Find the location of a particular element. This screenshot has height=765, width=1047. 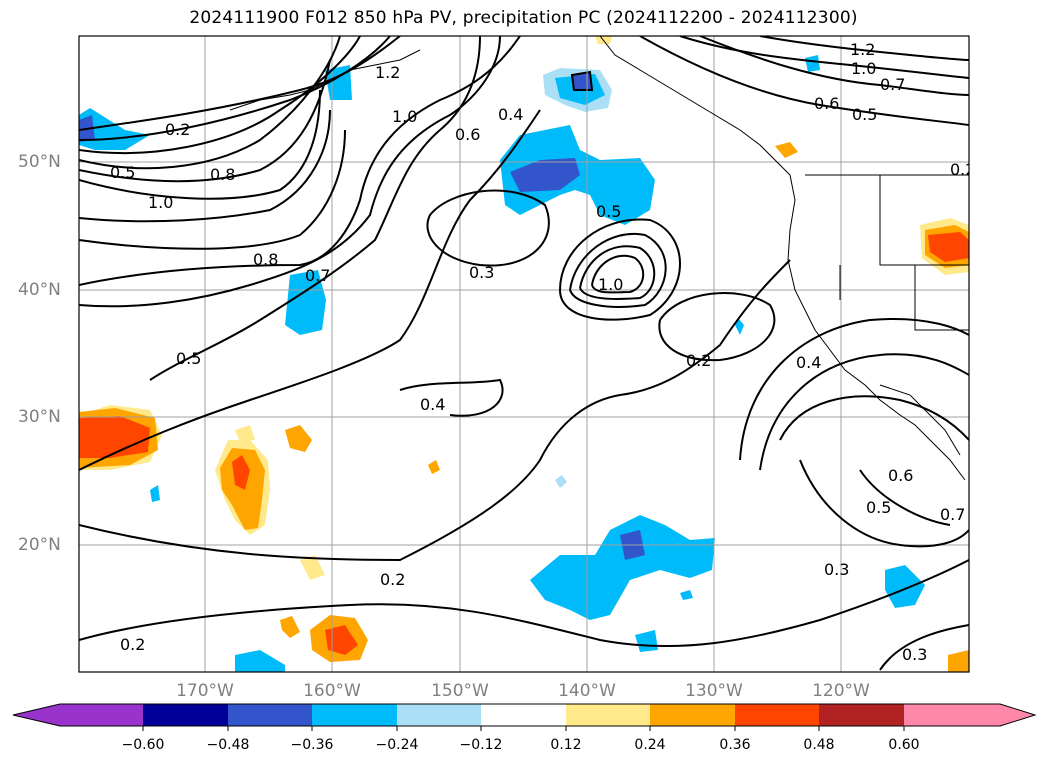

colorbar-tick-label: −0.12 is located at coordinates (481, 745).